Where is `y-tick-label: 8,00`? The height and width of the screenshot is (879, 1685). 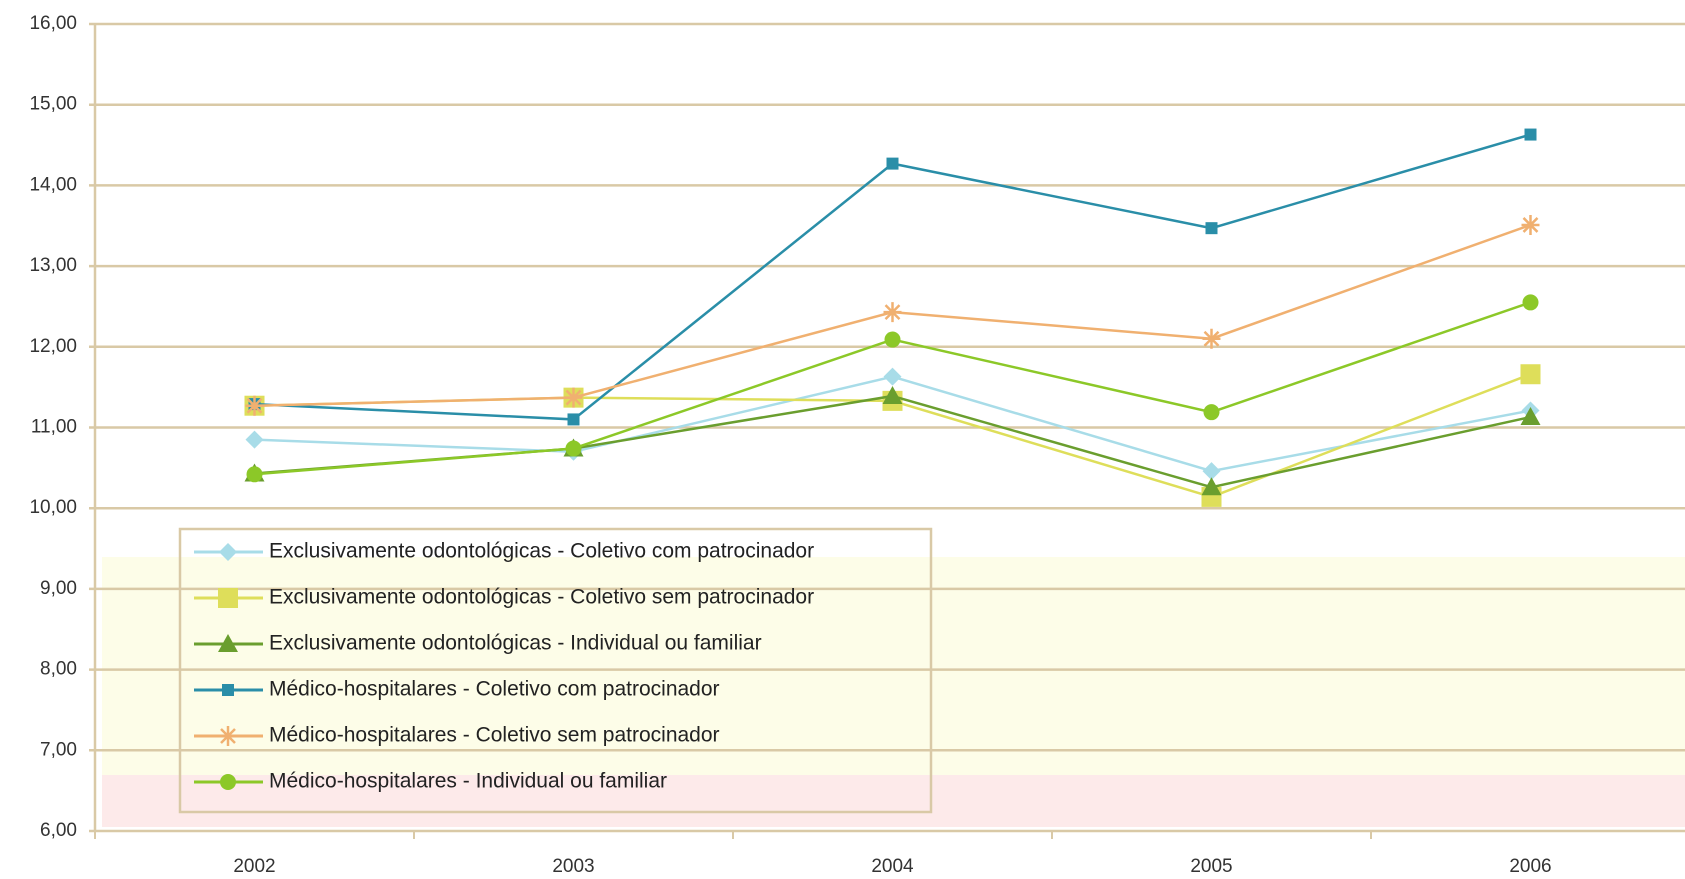
y-tick-label: 8,00 is located at coordinates (58, 669).